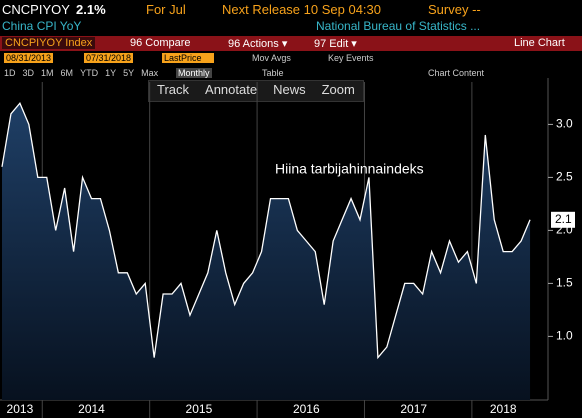 This screenshot has width=582, height=418. Describe the element at coordinates (564, 177) in the screenshot. I see `y-tick-label: 2.5` at that location.